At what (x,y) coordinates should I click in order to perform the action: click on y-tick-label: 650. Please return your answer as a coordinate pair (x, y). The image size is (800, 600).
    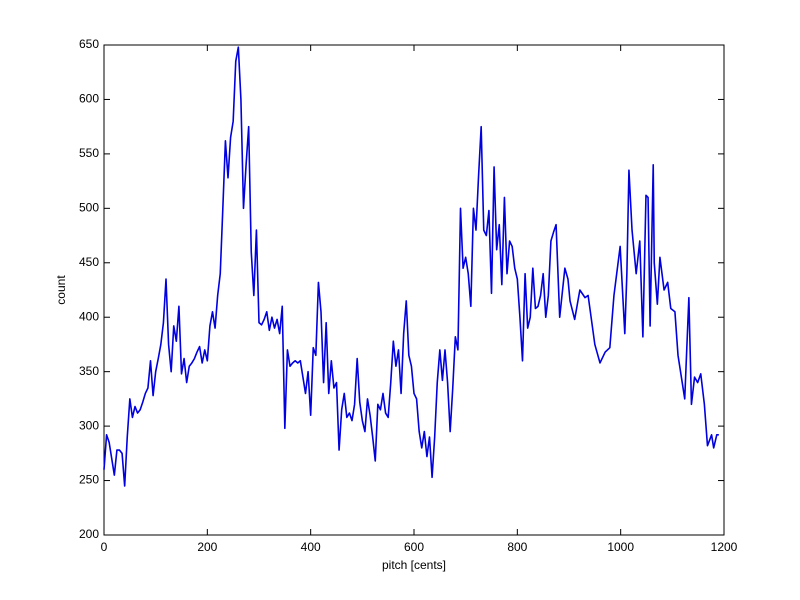
    Looking at the image, I should click on (89, 44).